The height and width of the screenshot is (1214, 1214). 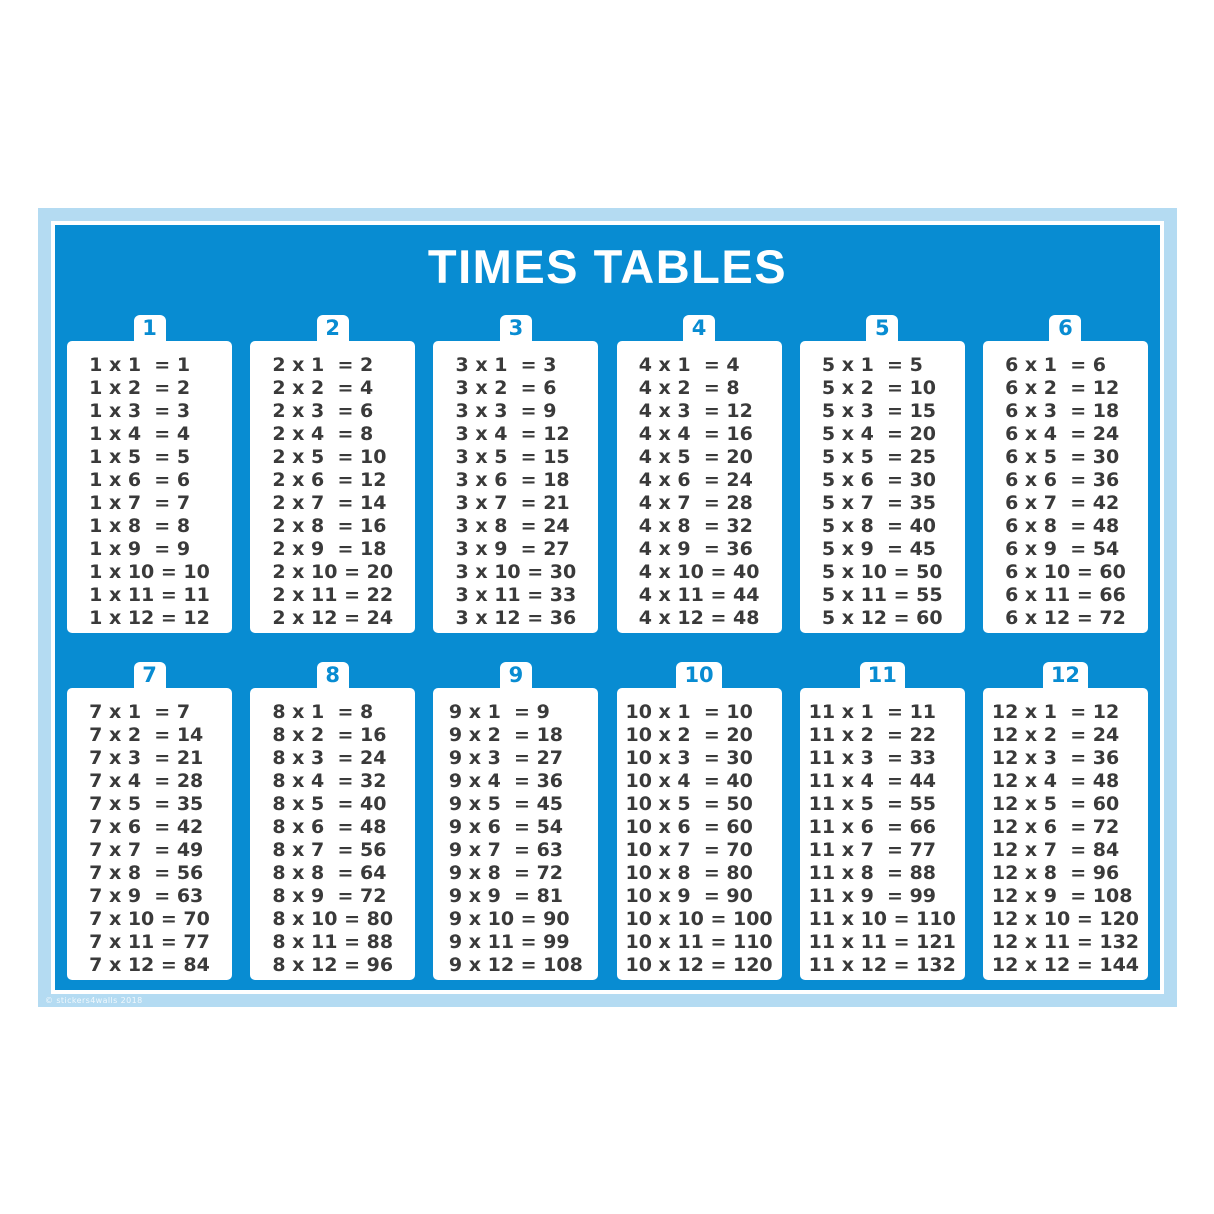 I want to click on table-number-tab: 9, so click(x=515, y=675).